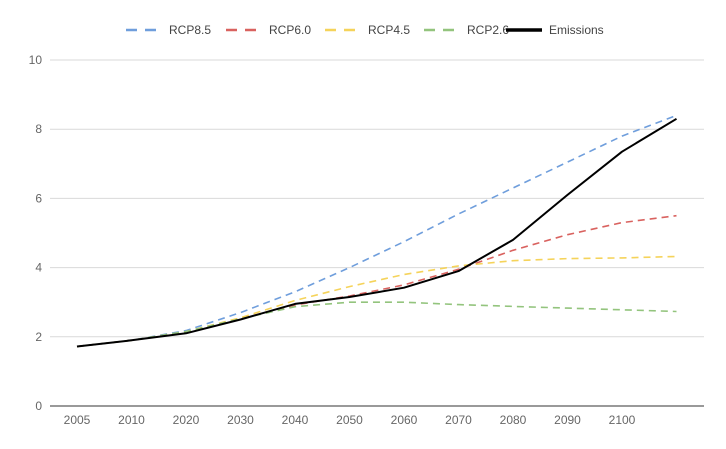 The image size is (726, 449). What do you see at coordinates (458, 420) in the screenshot?
I see `x-tick-label: 2070` at bounding box center [458, 420].